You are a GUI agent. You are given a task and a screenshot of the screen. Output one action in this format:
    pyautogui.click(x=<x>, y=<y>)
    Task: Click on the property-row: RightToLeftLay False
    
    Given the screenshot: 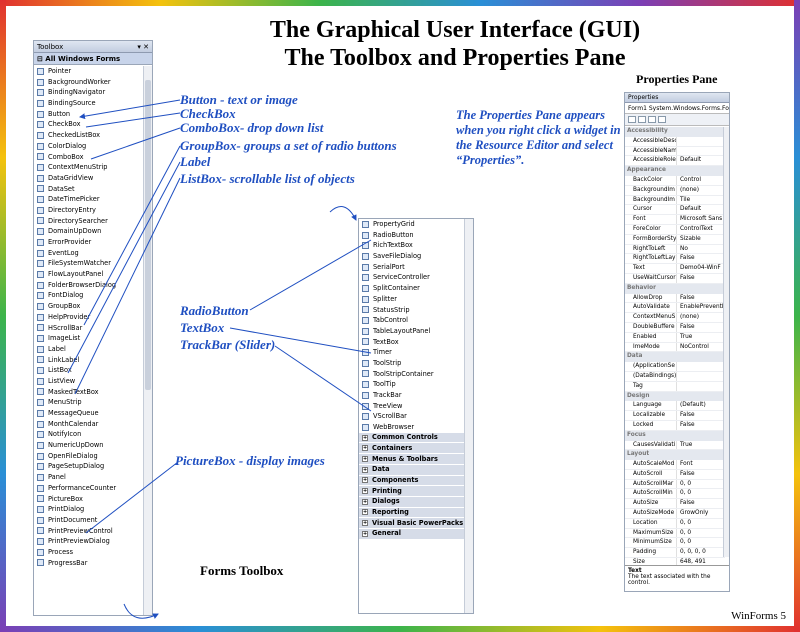 What is the action you would take?
    pyautogui.click(x=675, y=259)
    